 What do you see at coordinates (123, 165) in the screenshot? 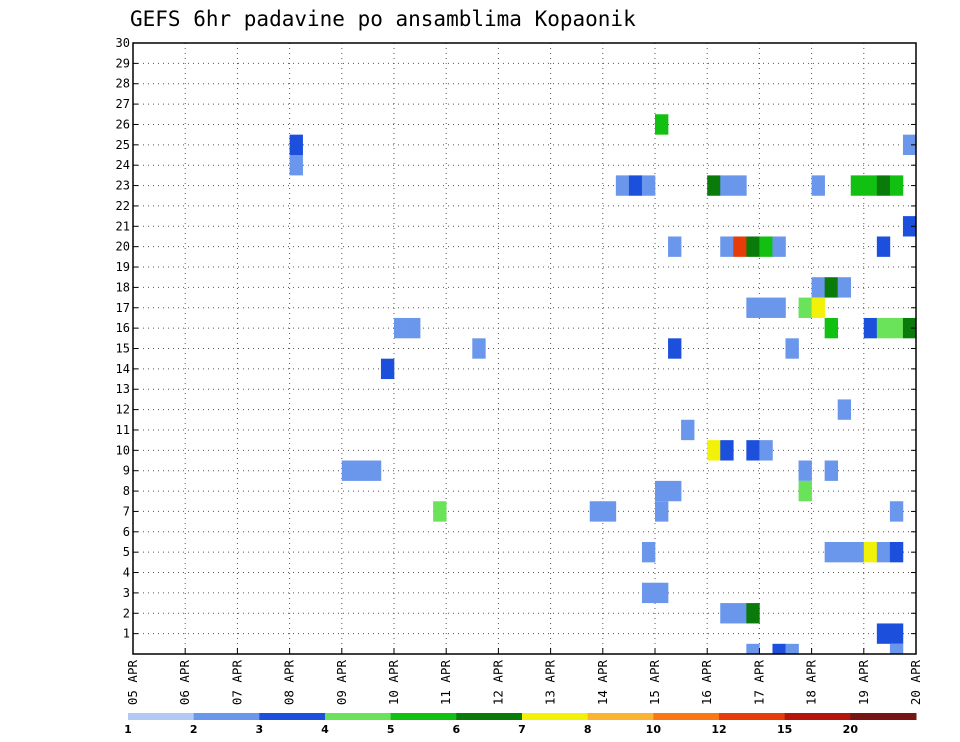
I see `y-tick-label: 24` at bounding box center [123, 165].